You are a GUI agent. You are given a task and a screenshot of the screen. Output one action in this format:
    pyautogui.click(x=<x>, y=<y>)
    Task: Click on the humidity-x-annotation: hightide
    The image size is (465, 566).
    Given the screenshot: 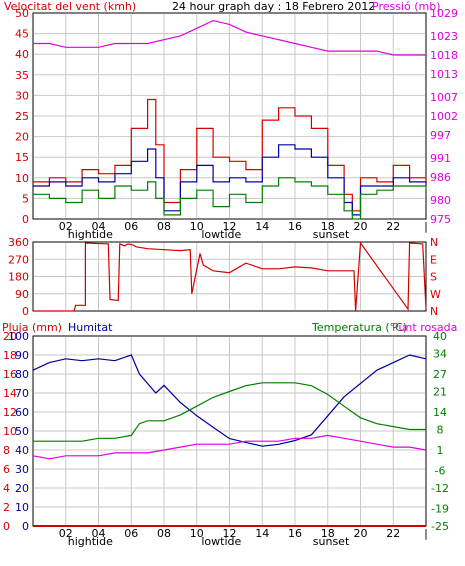 What is the action you would take?
    pyautogui.click(x=90, y=541)
    